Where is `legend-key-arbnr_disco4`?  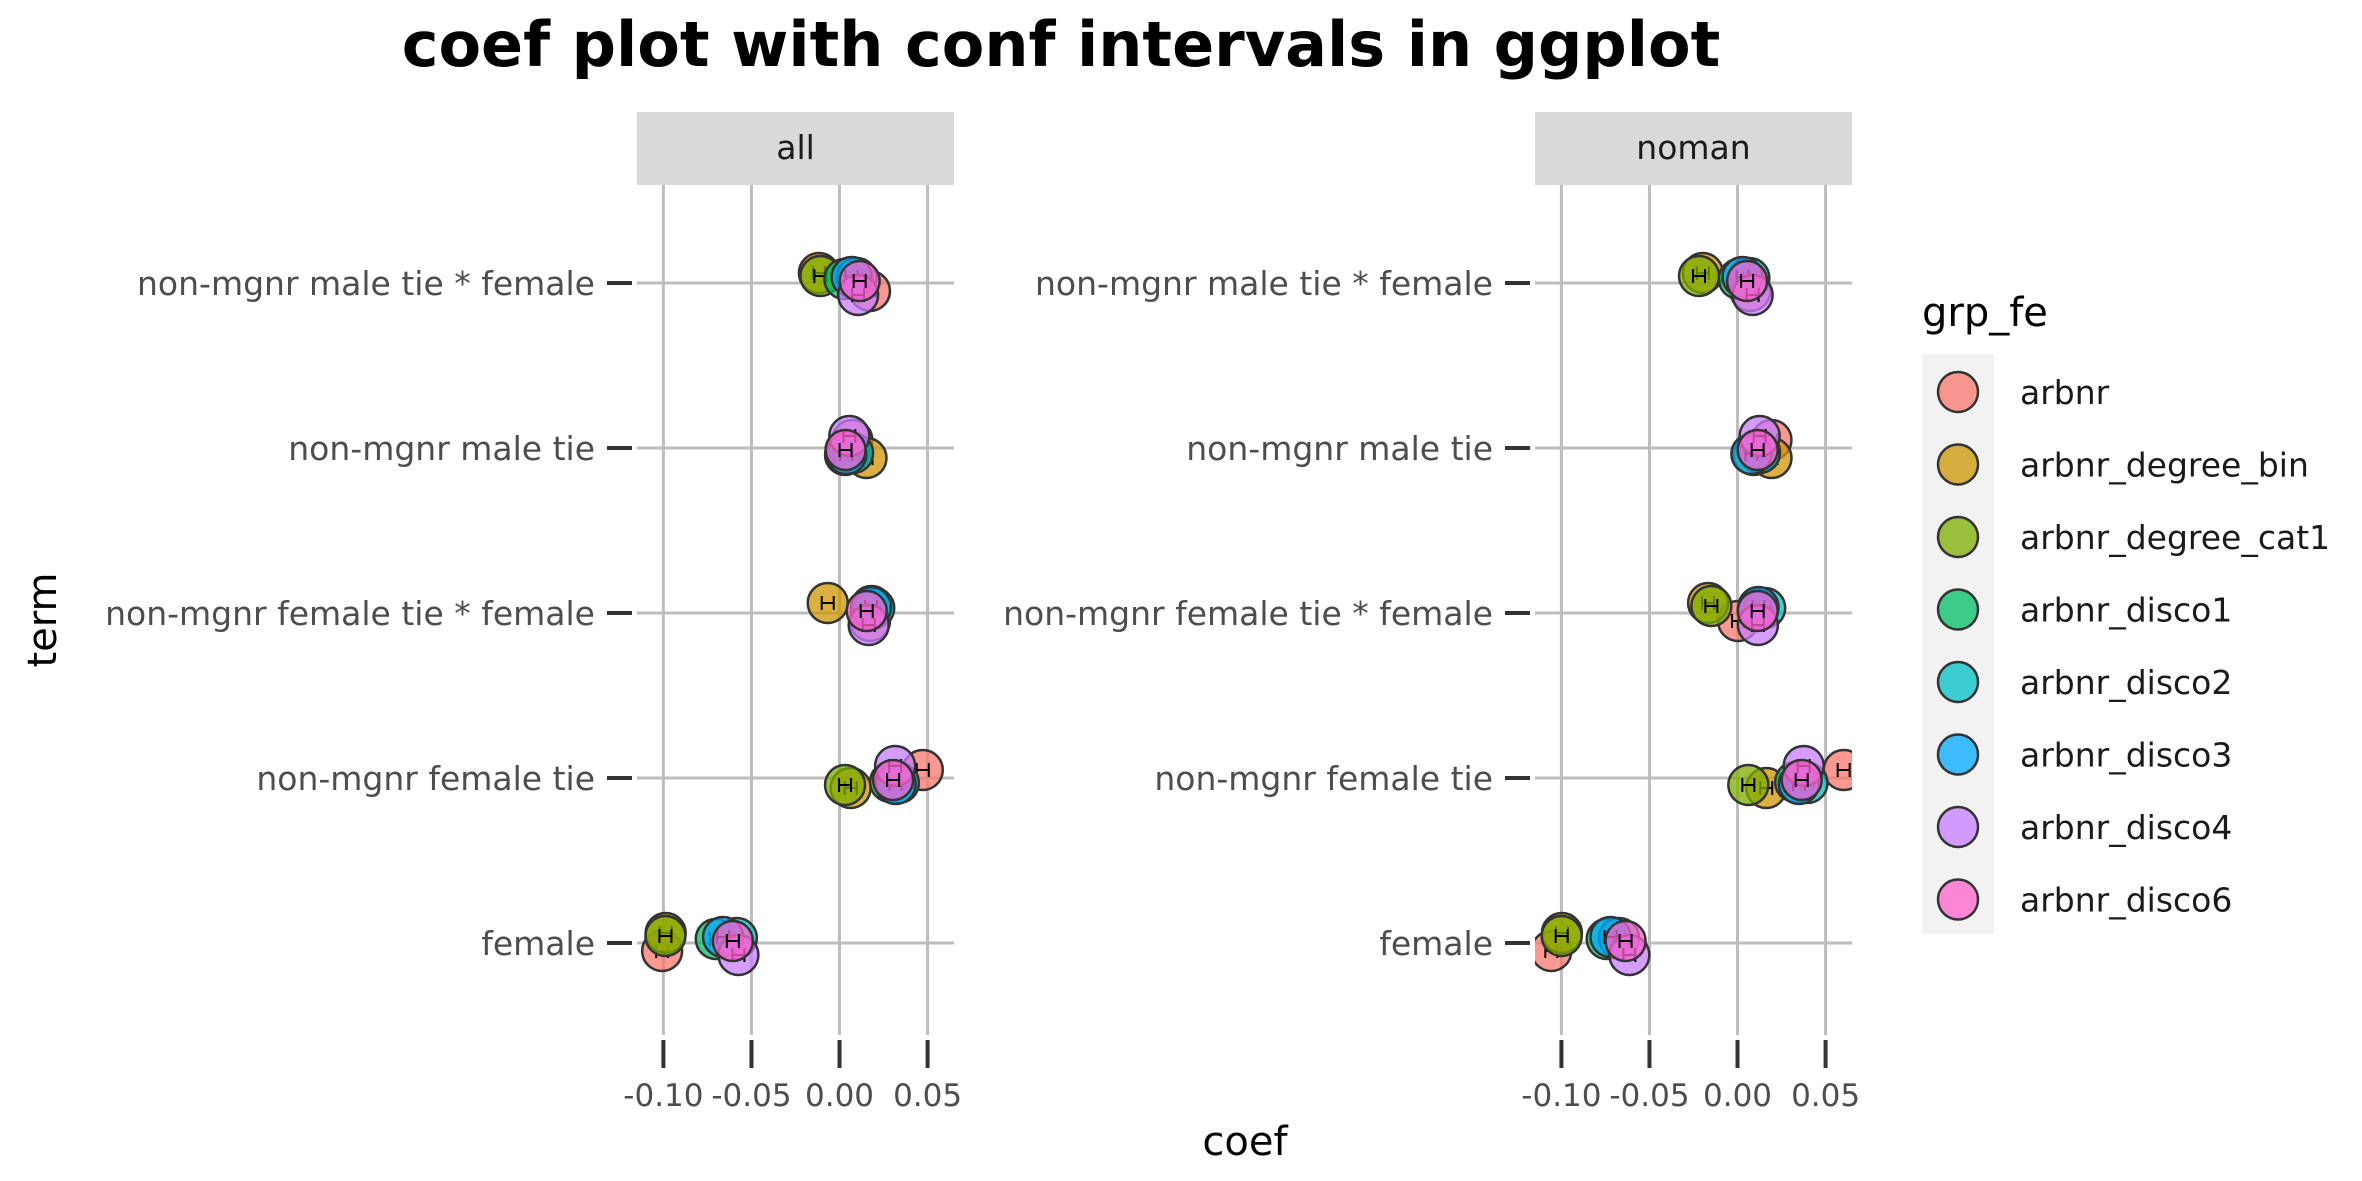
legend-key-arbnr_disco4 is located at coordinates (1958, 827).